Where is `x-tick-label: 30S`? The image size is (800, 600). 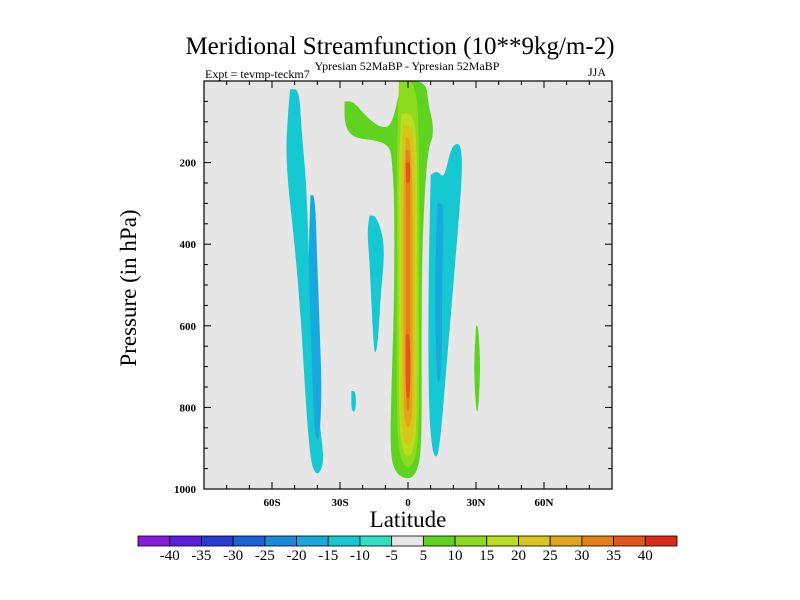
x-tick-label: 30S is located at coordinates (339, 503).